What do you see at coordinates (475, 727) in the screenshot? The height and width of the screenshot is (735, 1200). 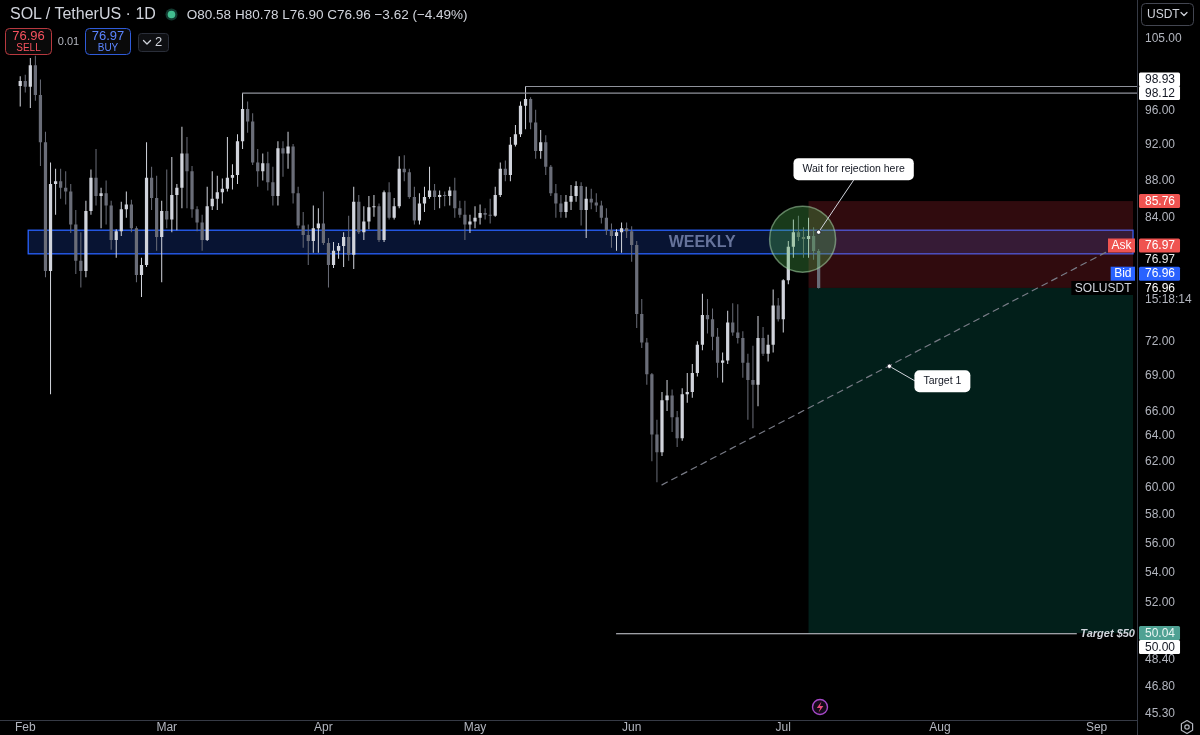 I see `x-tick-label: May` at bounding box center [475, 727].